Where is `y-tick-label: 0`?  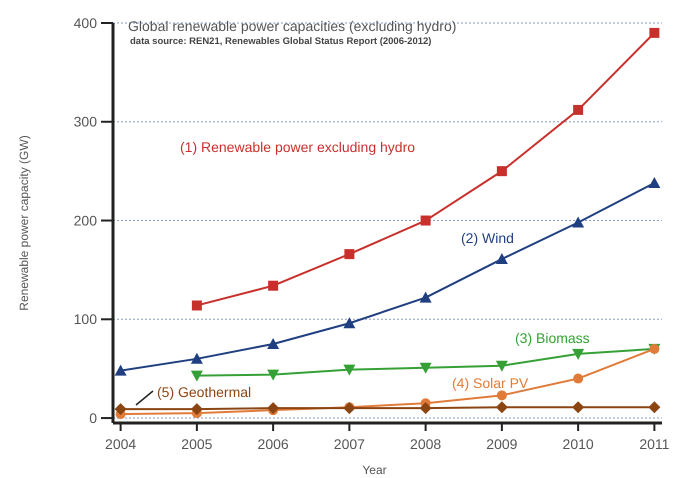
y-tick-label: 0 is located at coordinates (93, 418).